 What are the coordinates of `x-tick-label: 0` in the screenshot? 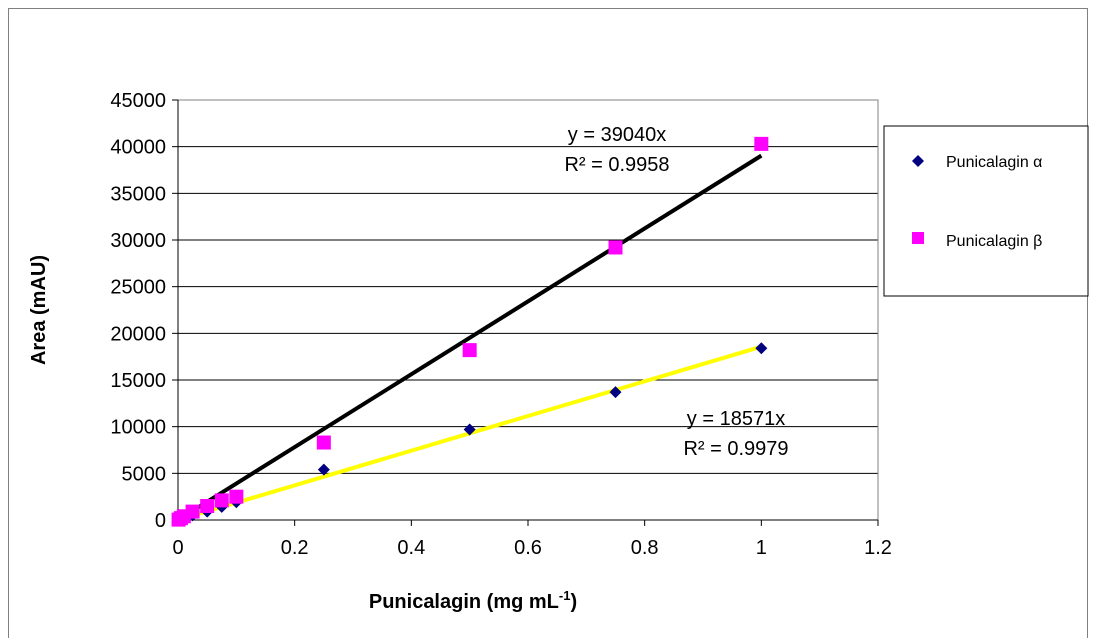 It's located at (177, 548).